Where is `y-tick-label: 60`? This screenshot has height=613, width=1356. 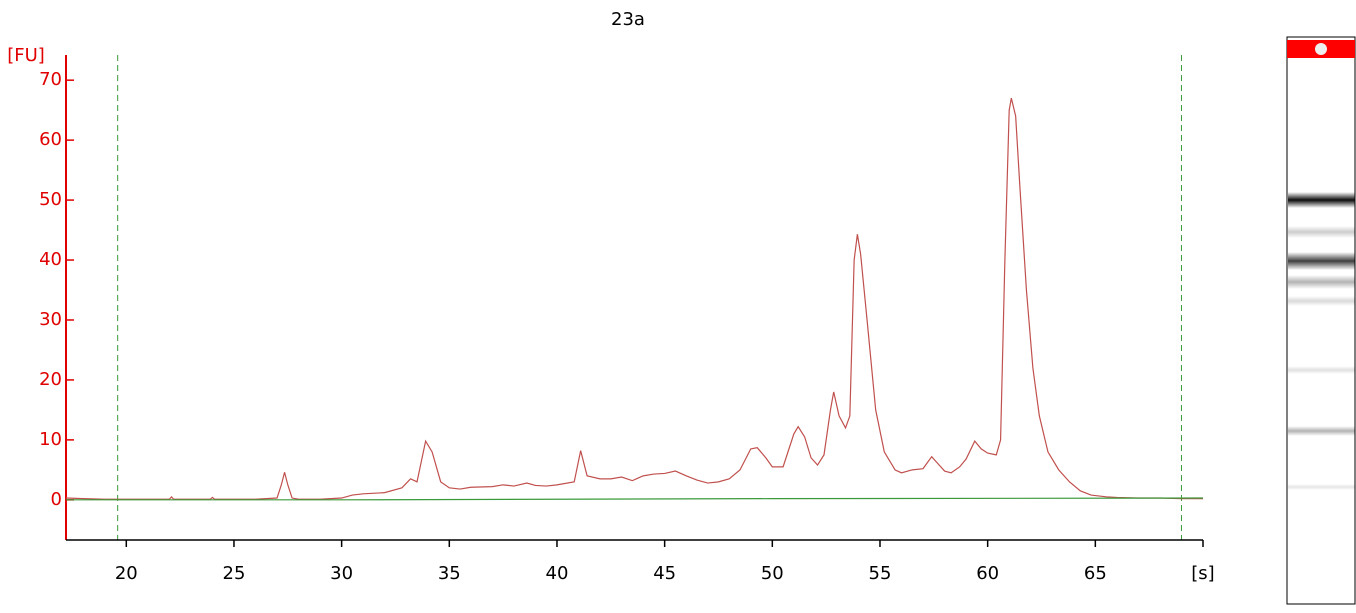 y-tick-label: 60 is located at coordinates (50, 139).